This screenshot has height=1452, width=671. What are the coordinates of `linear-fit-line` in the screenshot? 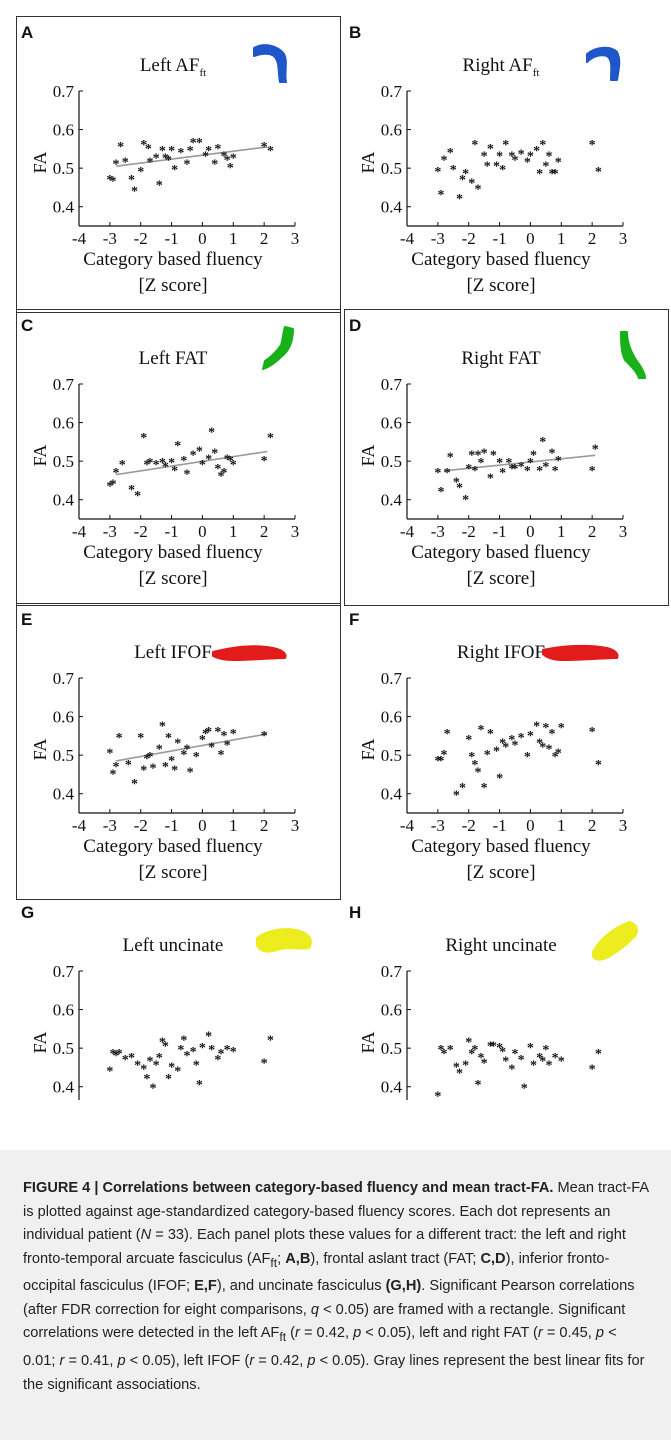 It's located at (191, 747).